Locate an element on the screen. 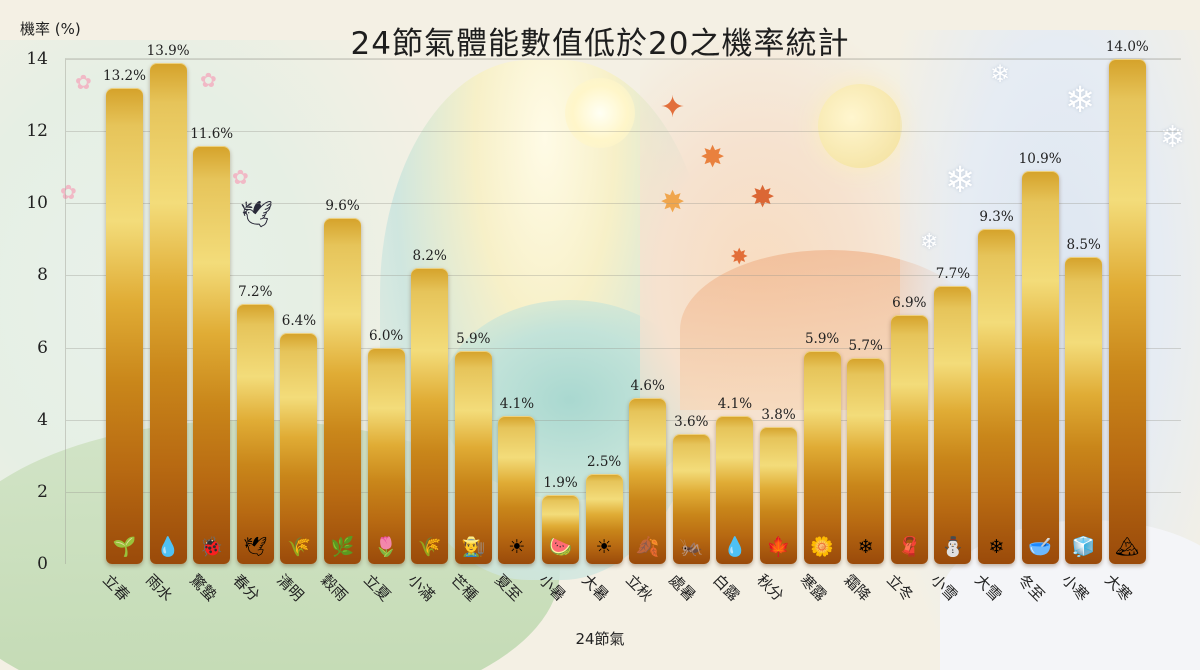  sprout-icon: 🌱 is located at coordinates (124, 547).